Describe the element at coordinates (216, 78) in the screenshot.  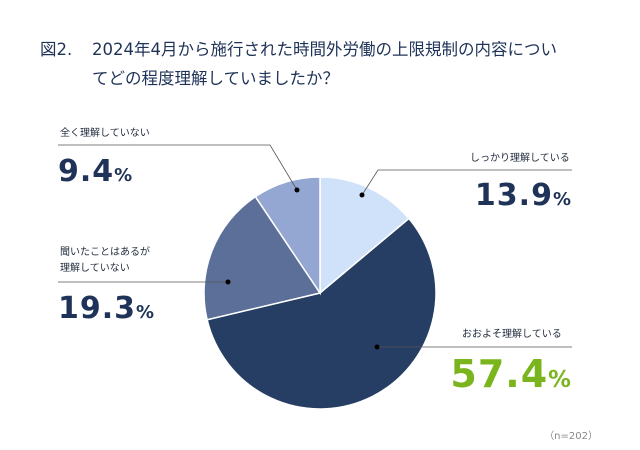
I see `chart-title-line2: てどの程度理解していましたか？` at that location.